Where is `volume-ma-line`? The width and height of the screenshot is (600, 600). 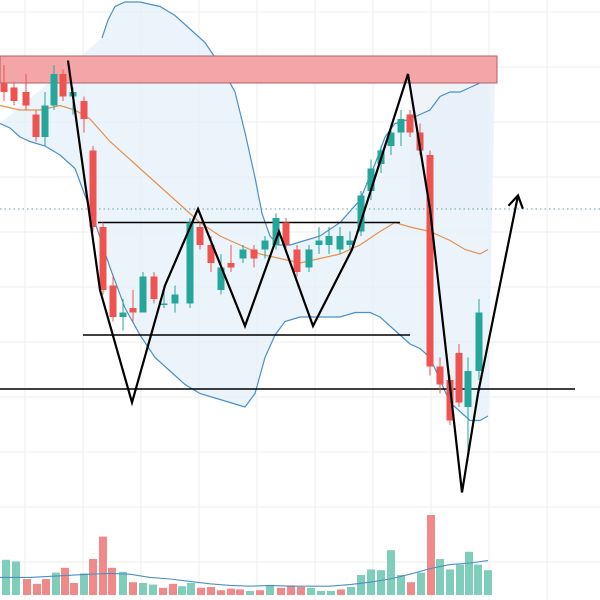
volume-ma-line is located at coordinates (244, 573).